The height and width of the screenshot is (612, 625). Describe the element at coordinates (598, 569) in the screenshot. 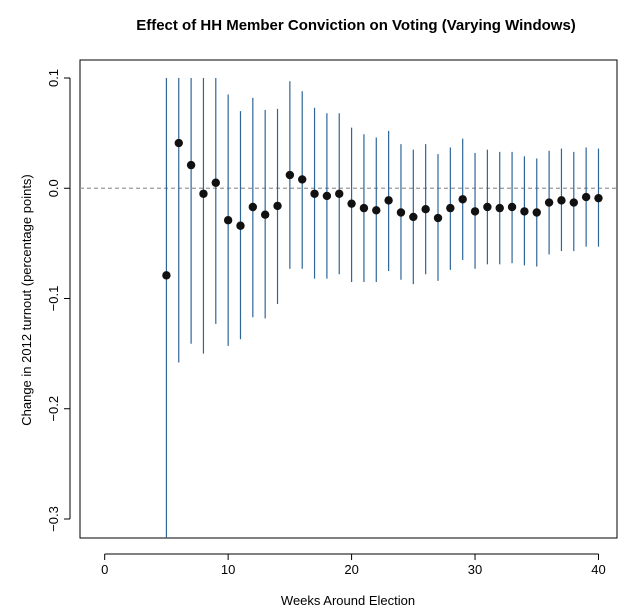

I see `x-tick-label: 40` at that location.